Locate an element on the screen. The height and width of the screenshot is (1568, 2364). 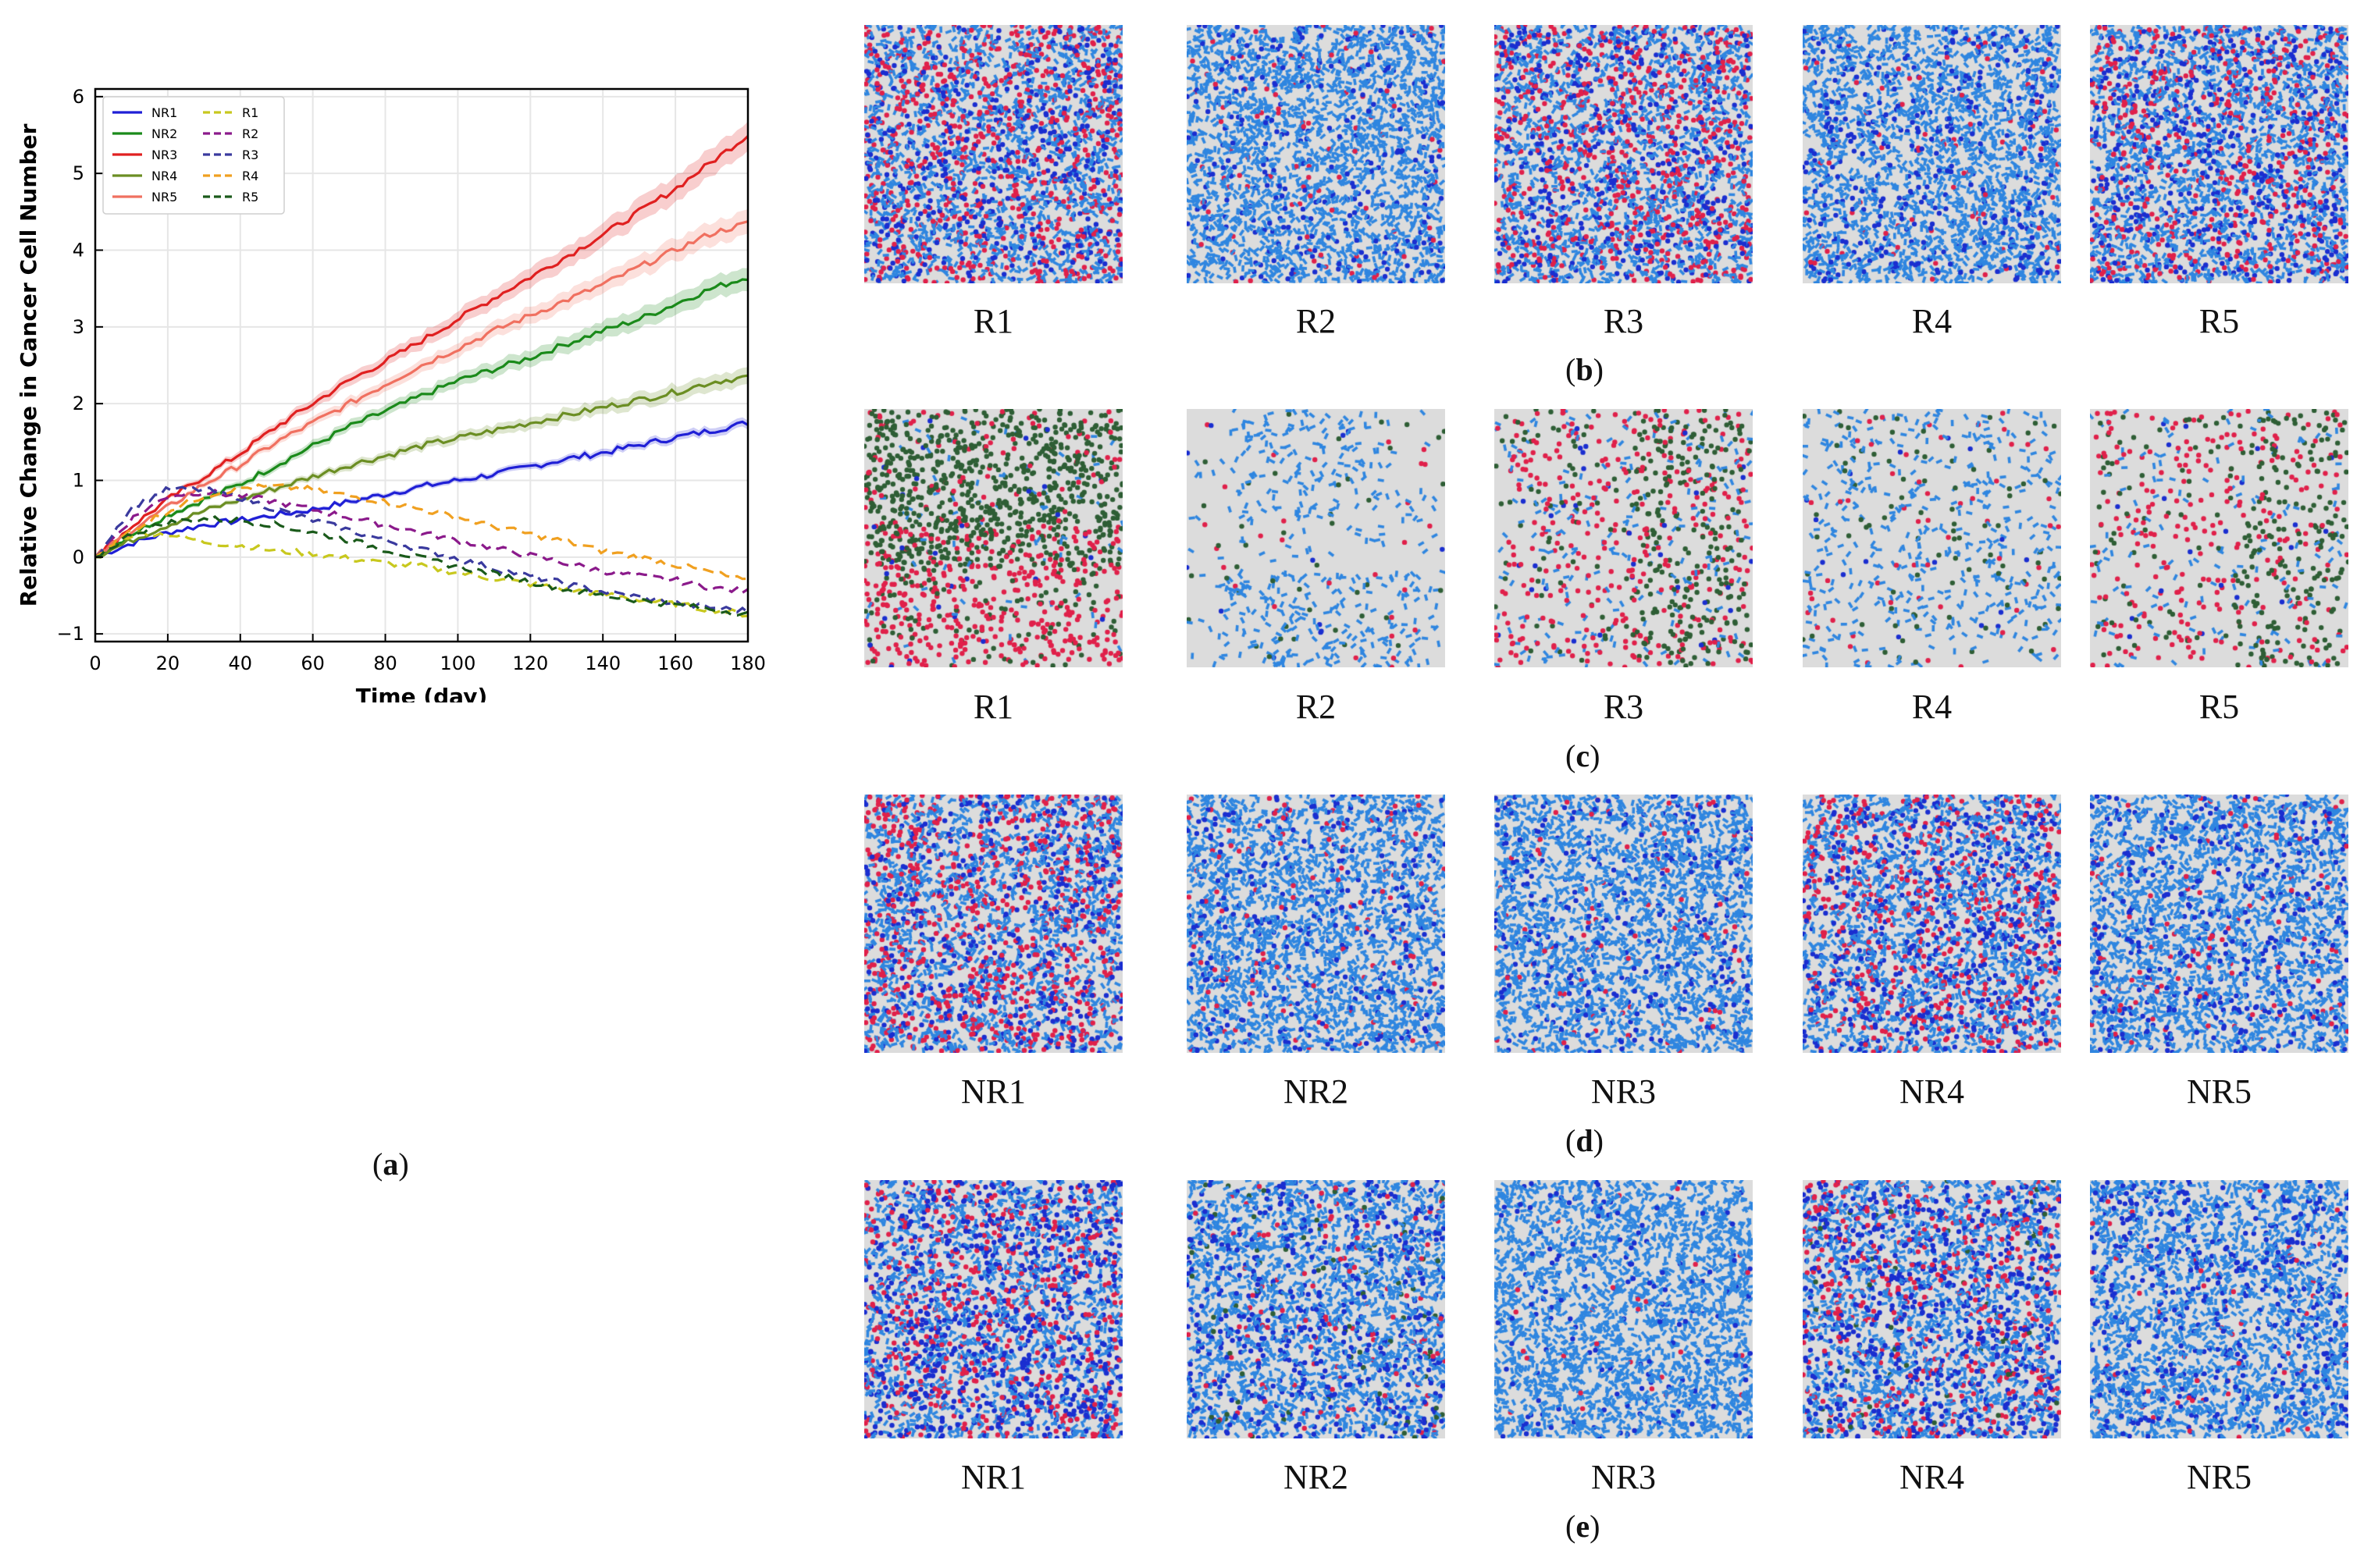
x-tick-label: 140 is located at coordinates (603, 663).